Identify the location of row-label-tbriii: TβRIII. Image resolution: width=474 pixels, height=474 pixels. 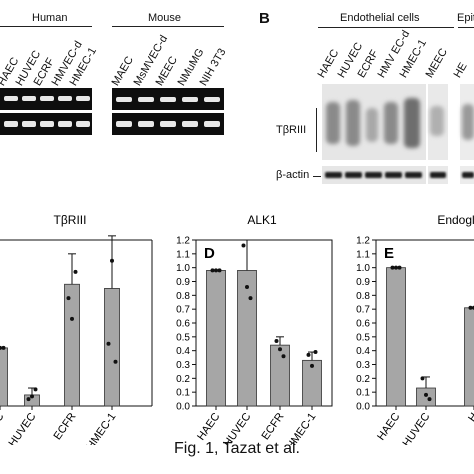
(291, 130).